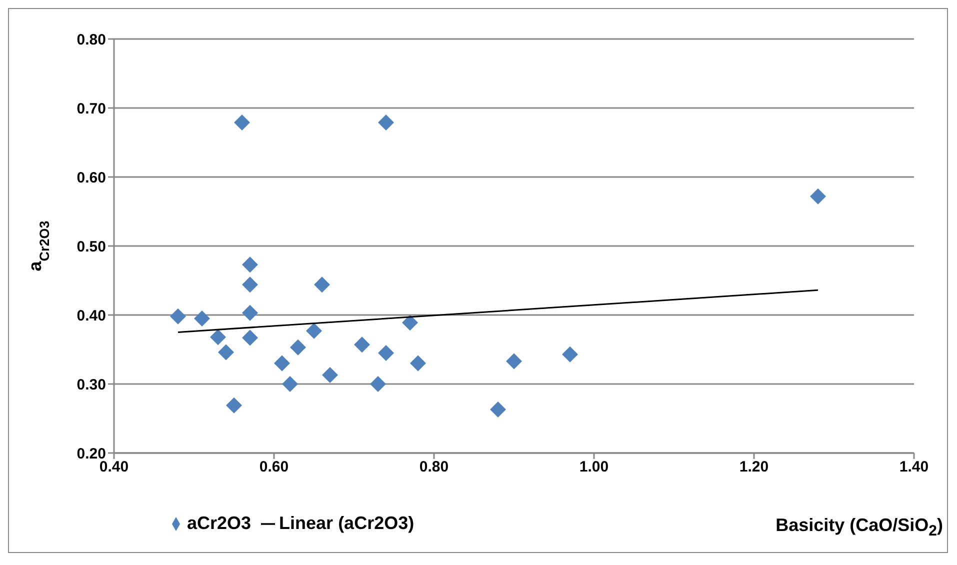 This screenshot has width=957, height=565. What do you see at coordinates (274, 467) in the screenshot?
I see `x-tick-label: 0.60` at bounding box center [274, 467].